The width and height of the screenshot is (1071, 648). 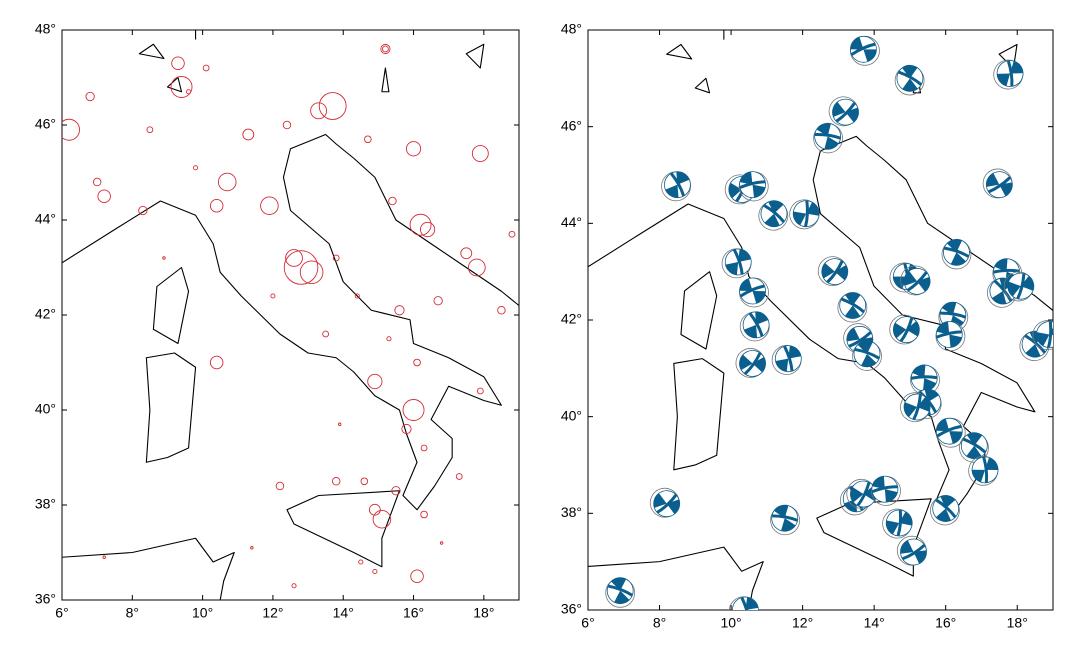 I want to click on beachball-outline, so click(x=1042, y=335).